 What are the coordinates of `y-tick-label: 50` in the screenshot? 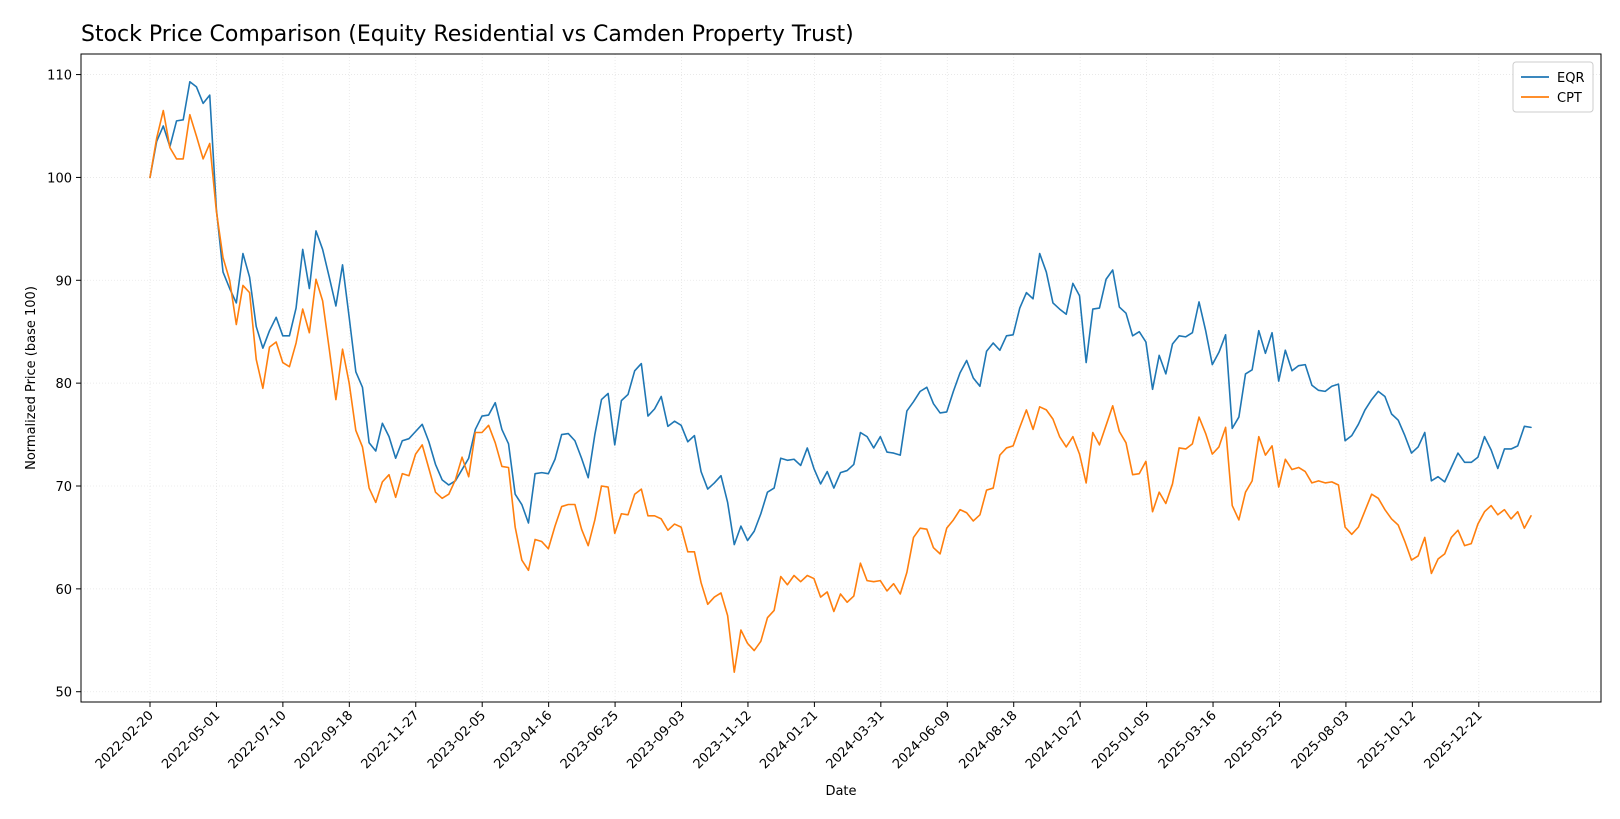 It's located at (63, 693).